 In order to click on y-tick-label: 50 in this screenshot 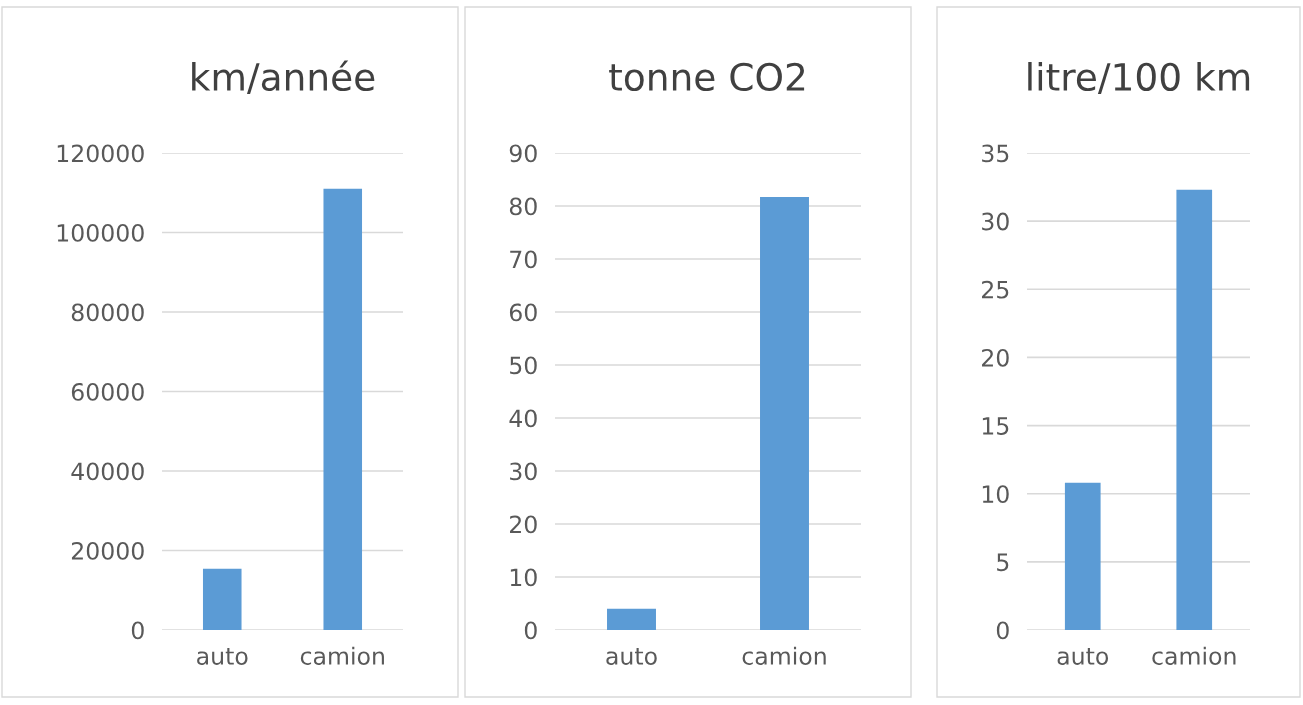, I will do `click(523, 365)`.